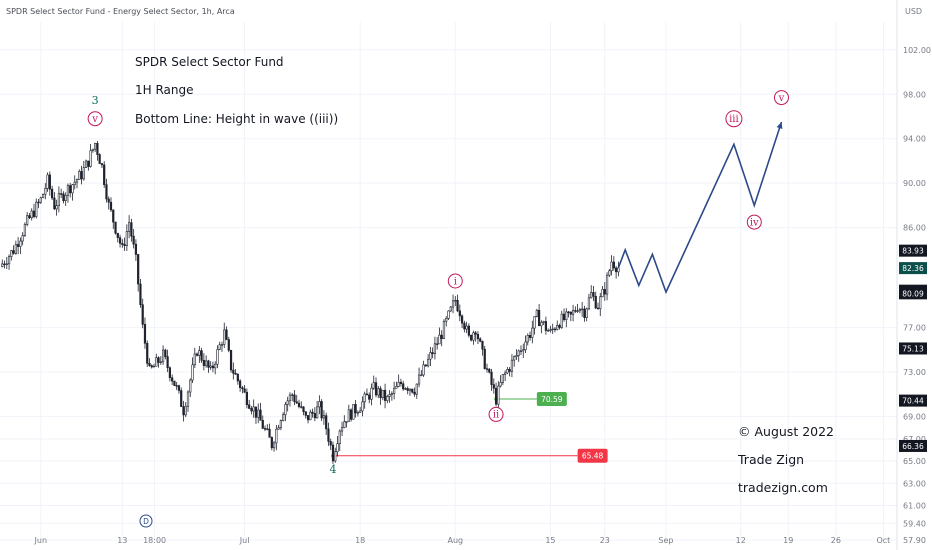 The height and width of the screenshot is (550, 932). I want to click on wave-label: v, so click(94, 119).